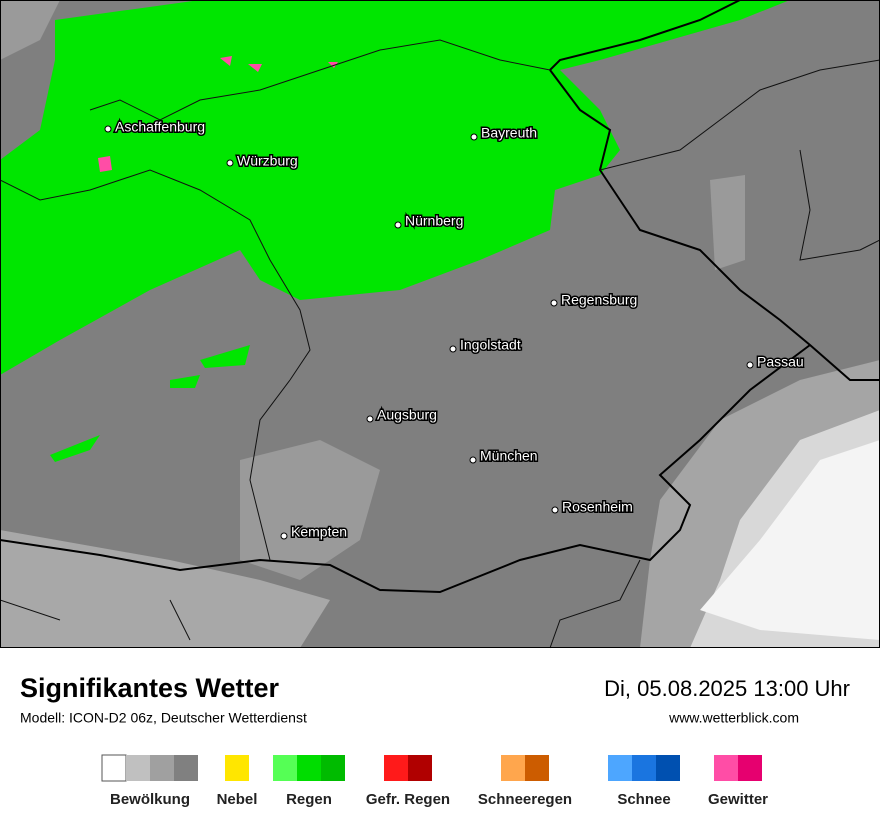 This screenshot has width=880, height=835. I want to click on city: Ingolstadt, so click(485, 344).